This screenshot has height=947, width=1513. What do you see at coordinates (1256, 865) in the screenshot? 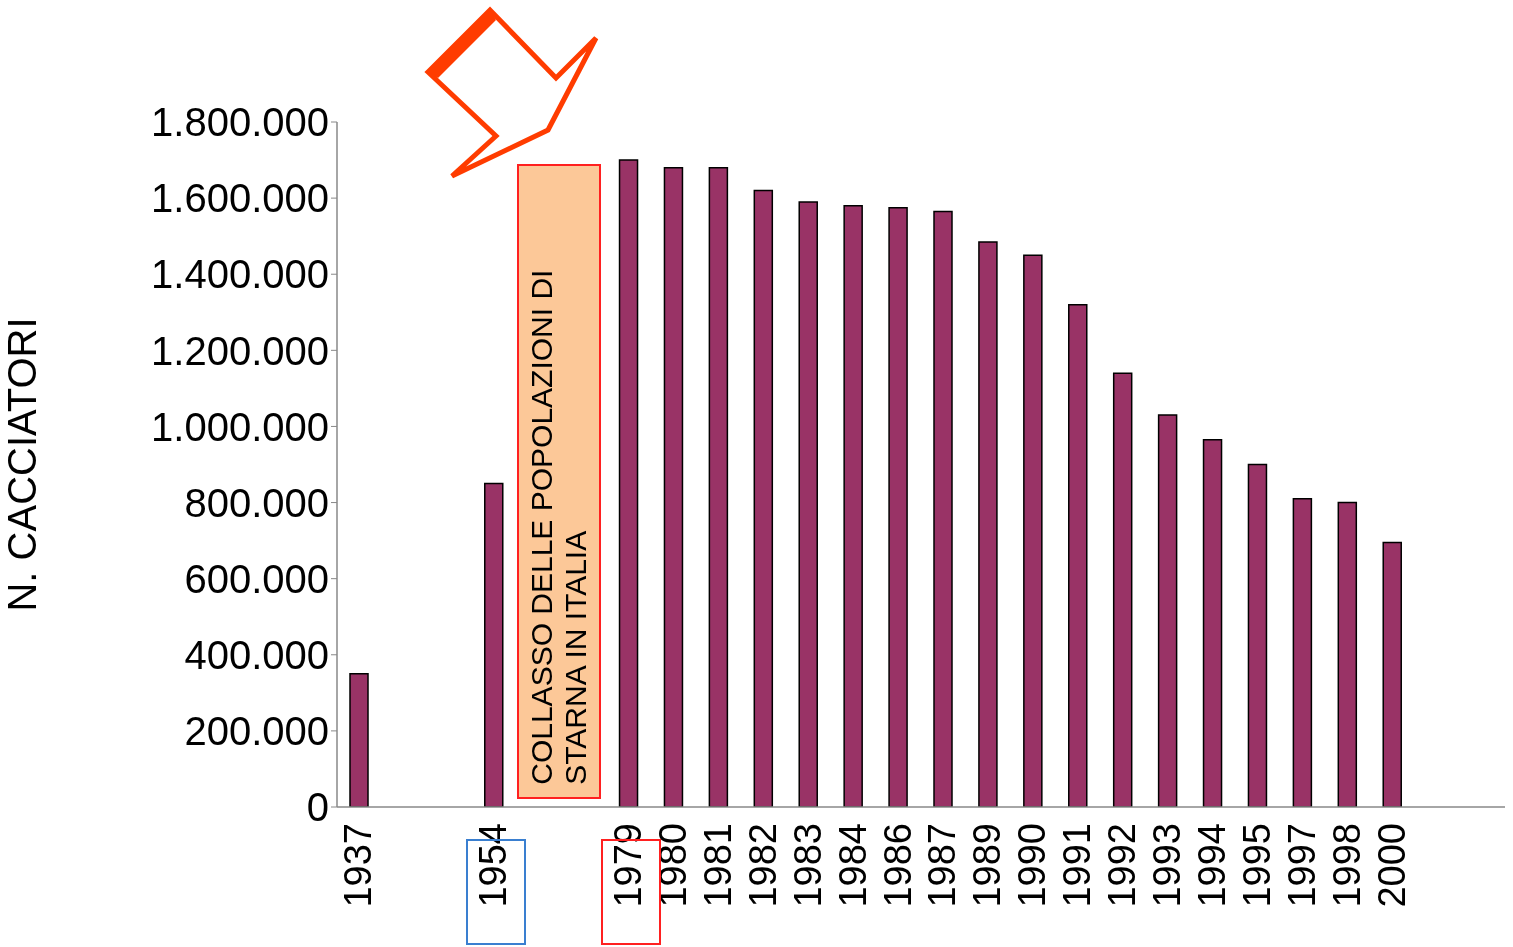
I see `x-tick-label: 1995` at bounding box center [1256, 865].